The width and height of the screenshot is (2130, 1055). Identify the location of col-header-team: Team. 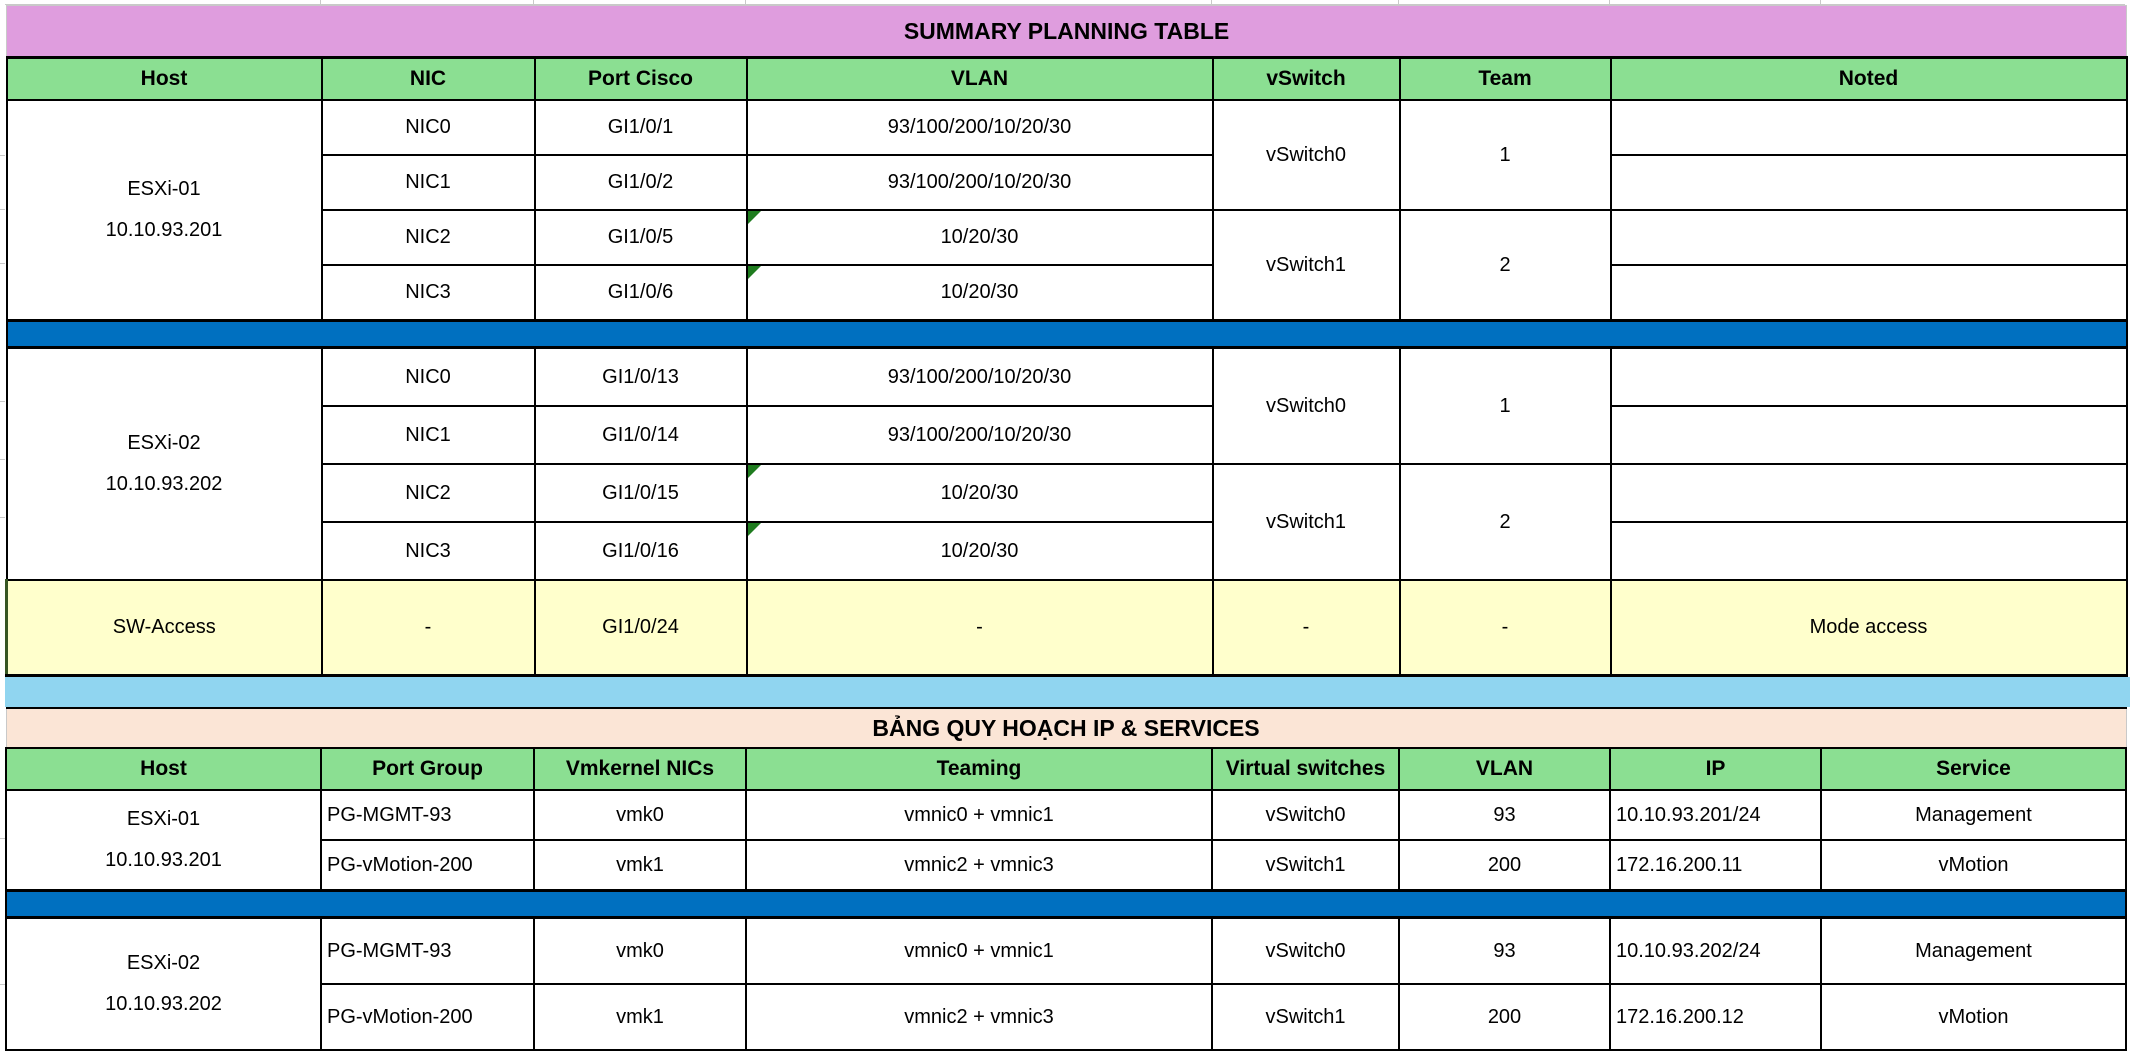
(1505, 78).